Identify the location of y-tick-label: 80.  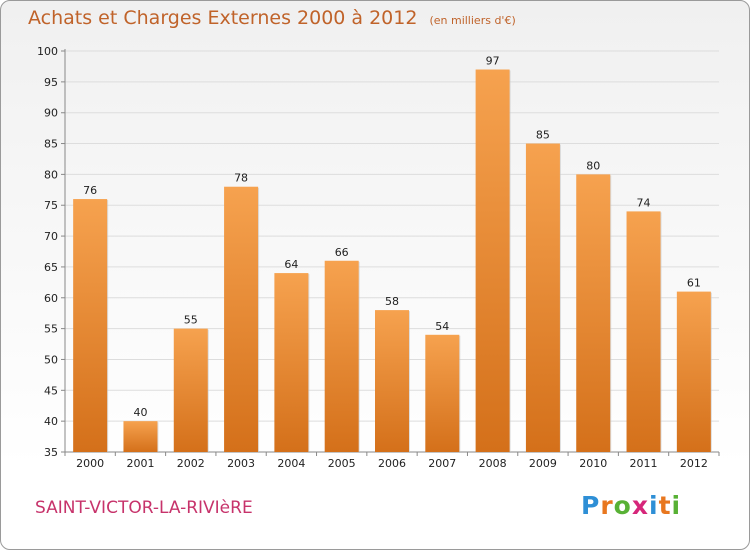
(51, 174).